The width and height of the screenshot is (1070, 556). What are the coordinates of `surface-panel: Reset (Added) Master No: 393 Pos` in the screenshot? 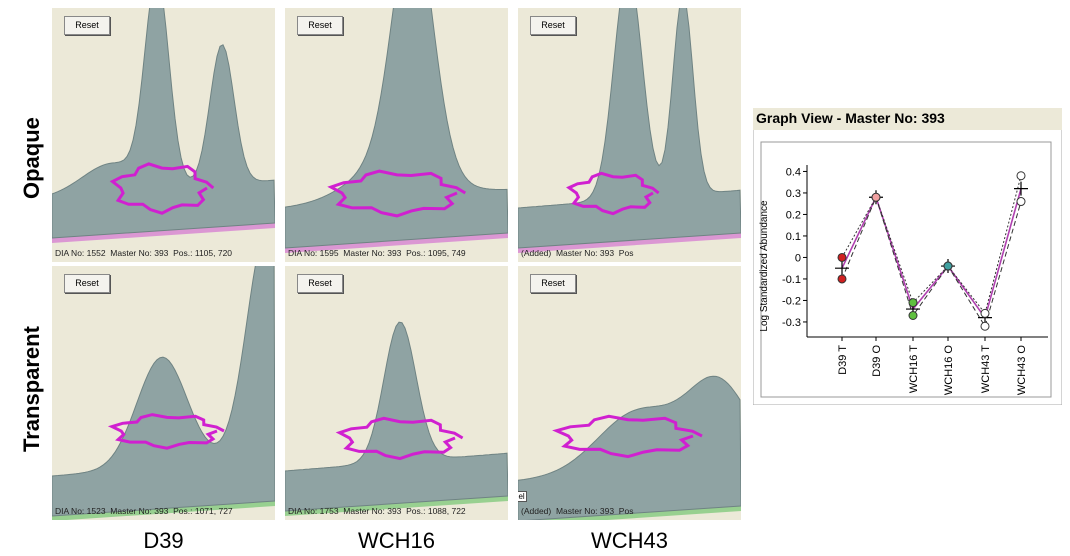 It's located at (629, 135).